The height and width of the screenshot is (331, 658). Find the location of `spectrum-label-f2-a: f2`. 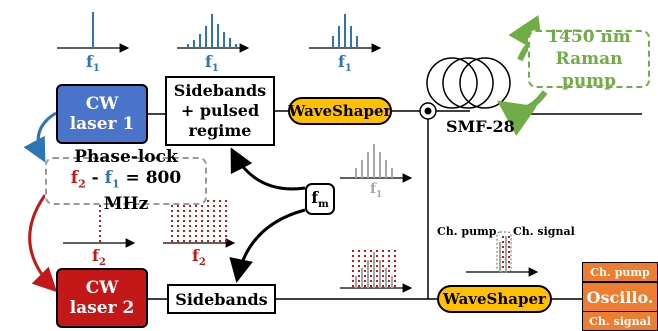

spectrum-label-f2-a: f2 is located at coordinates (99, 257).